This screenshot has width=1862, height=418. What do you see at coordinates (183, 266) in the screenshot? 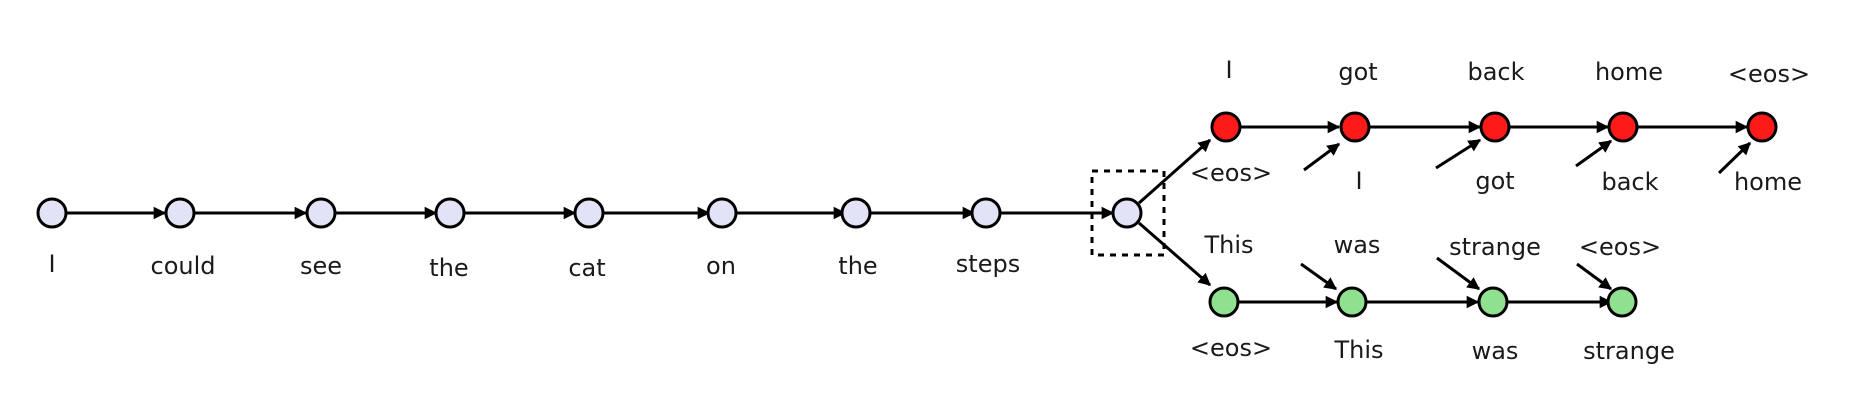
I see `encoder-token-2: could` at bounding box center [183, 266].